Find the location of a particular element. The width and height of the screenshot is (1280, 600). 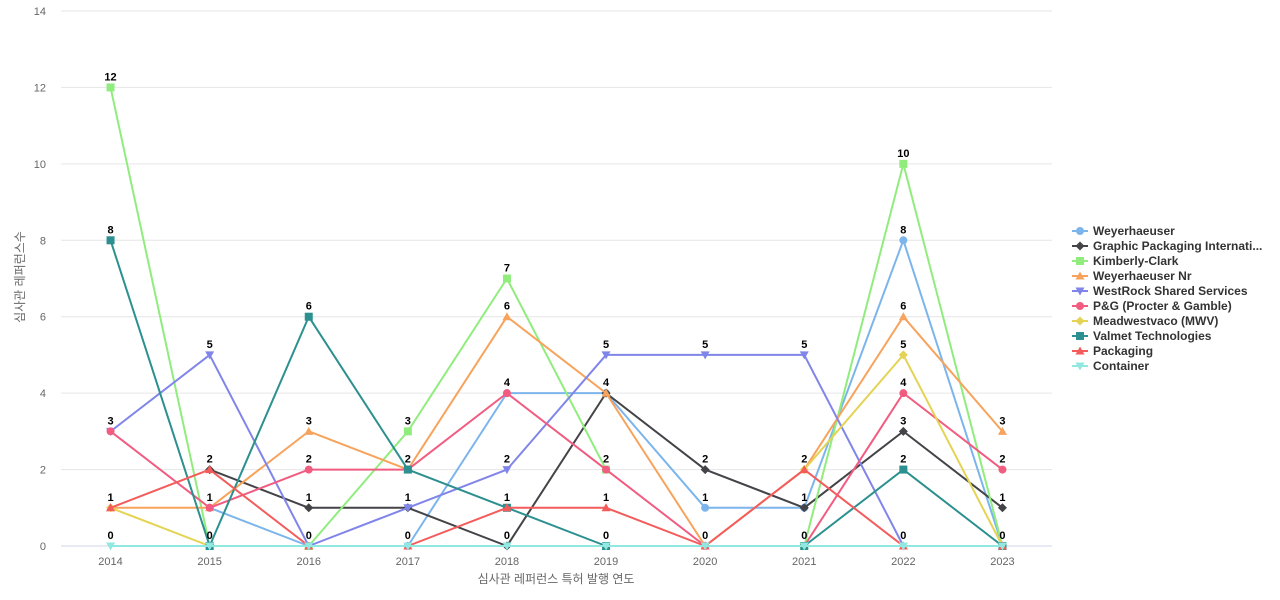

y-tick-label: 6 is located at coordinates (43, 318).